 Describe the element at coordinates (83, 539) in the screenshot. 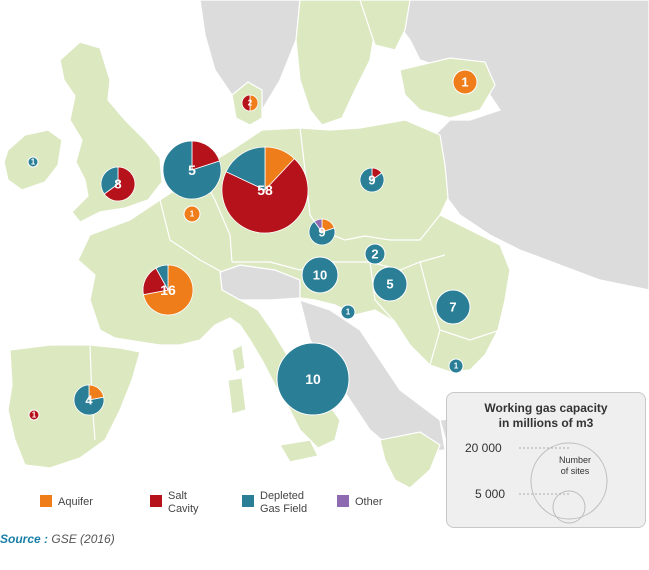

I see `source-text: GSE (2016)` at that location.